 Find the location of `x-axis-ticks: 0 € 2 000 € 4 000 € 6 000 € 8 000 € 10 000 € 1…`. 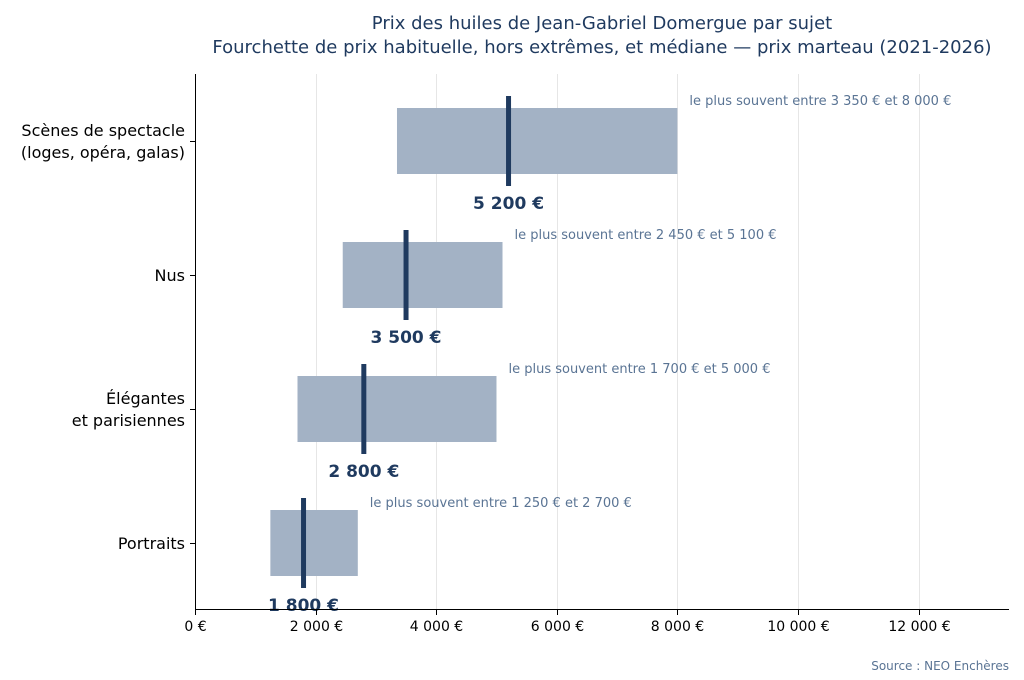

x-axis-ticks: 0 € 2 000 € 4 000 € 6 000 € 8 000 € 10 000 € 1… is located at coordinates (567, 622).